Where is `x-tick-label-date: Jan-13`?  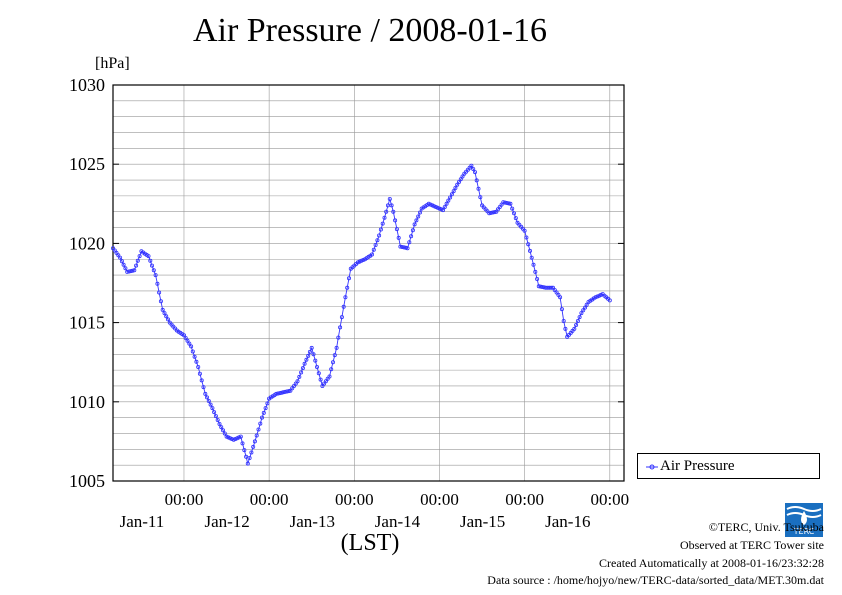 x-tick-label-date: Jan-13 is located at coordinates (312, 521).